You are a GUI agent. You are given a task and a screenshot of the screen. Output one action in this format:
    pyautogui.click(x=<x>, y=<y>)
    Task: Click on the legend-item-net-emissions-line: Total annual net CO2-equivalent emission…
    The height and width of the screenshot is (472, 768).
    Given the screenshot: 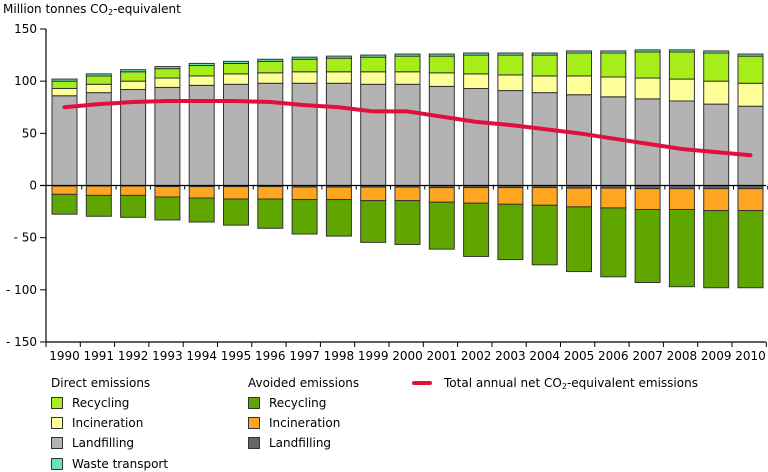 What is the action you would take?
    pyautogui.click(x=555, y=383)
    